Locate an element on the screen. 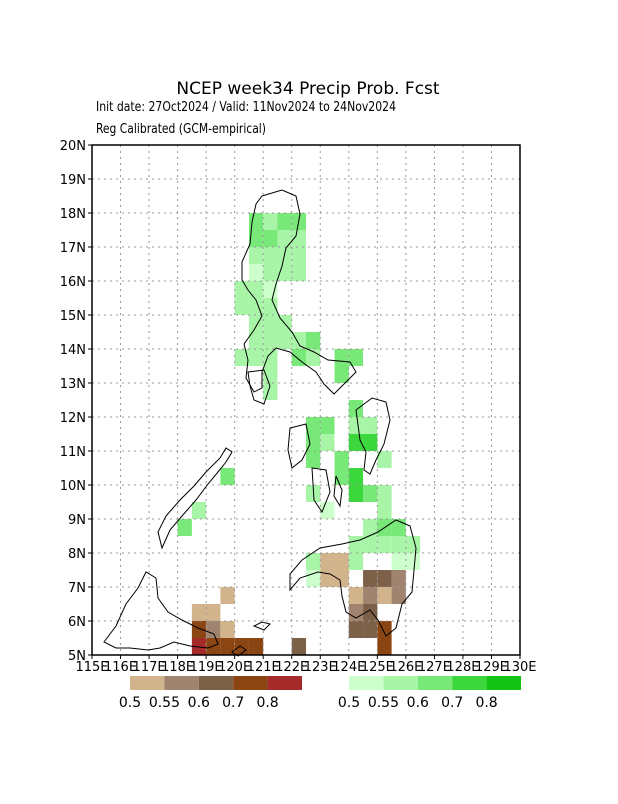  x-tick-label: 118E is located at coordinates (177, 667).